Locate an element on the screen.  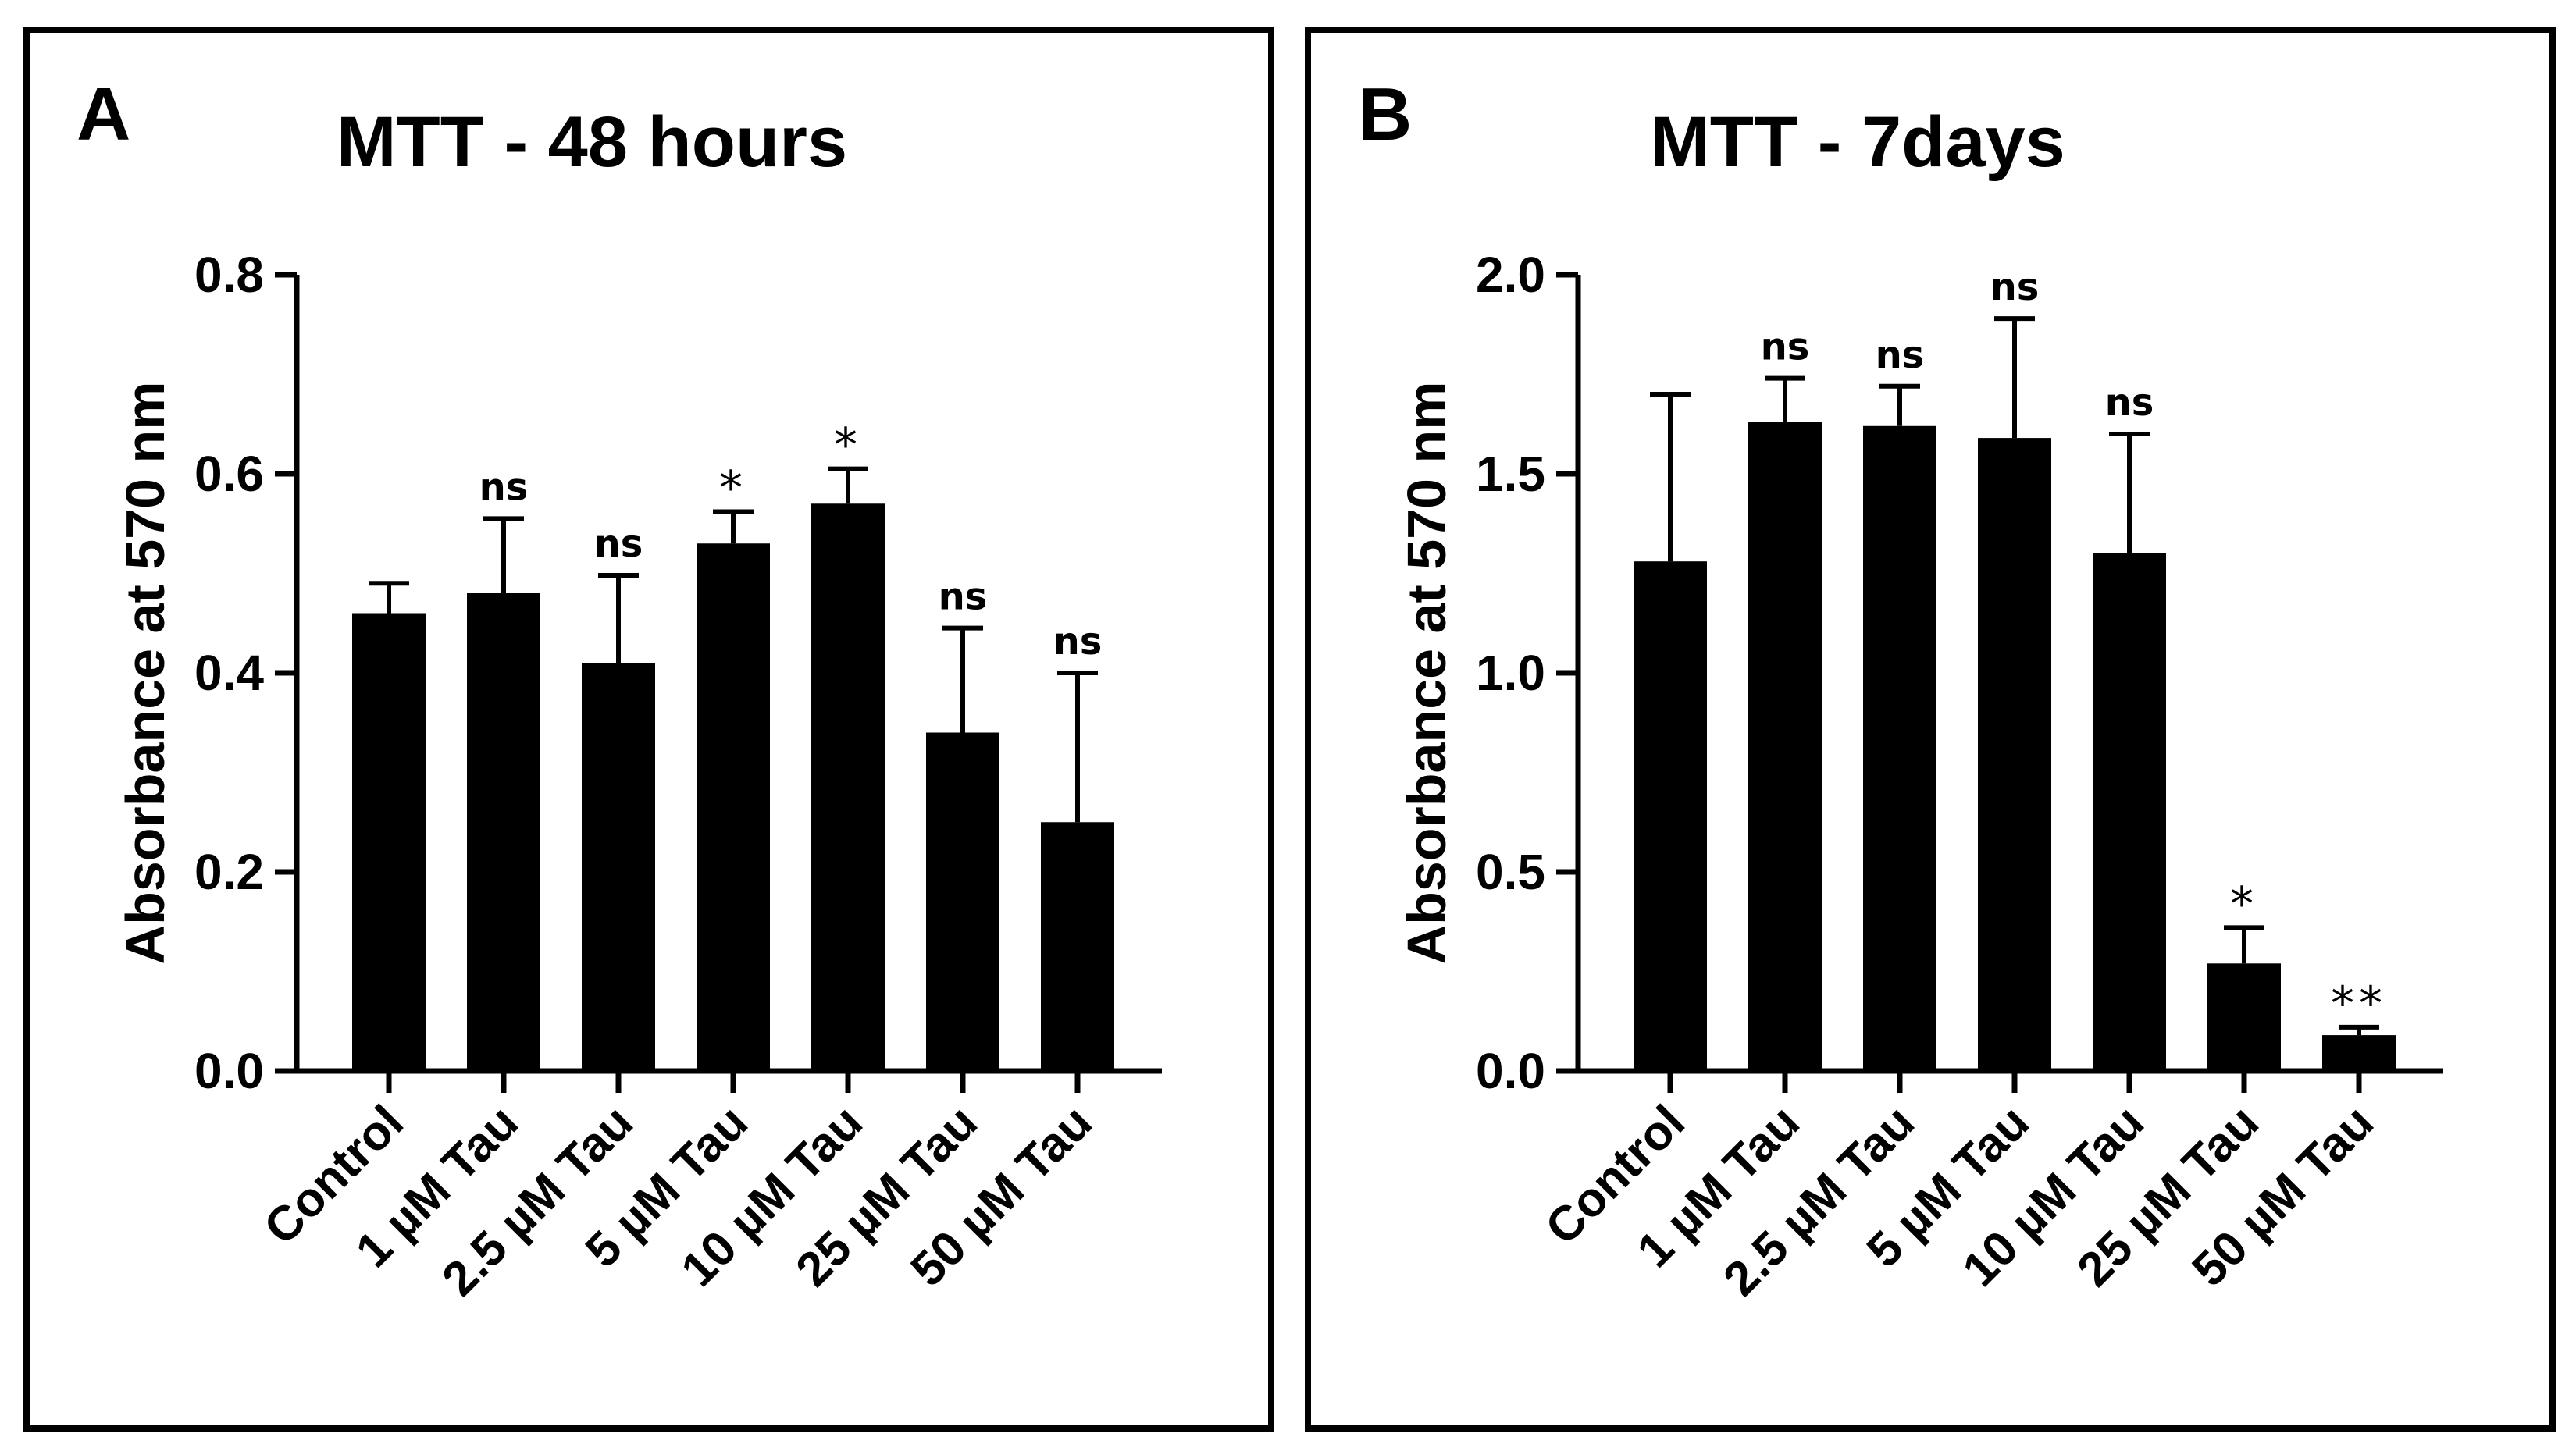
y-tick-label: 0.6 is located at coordinates (229, 474).